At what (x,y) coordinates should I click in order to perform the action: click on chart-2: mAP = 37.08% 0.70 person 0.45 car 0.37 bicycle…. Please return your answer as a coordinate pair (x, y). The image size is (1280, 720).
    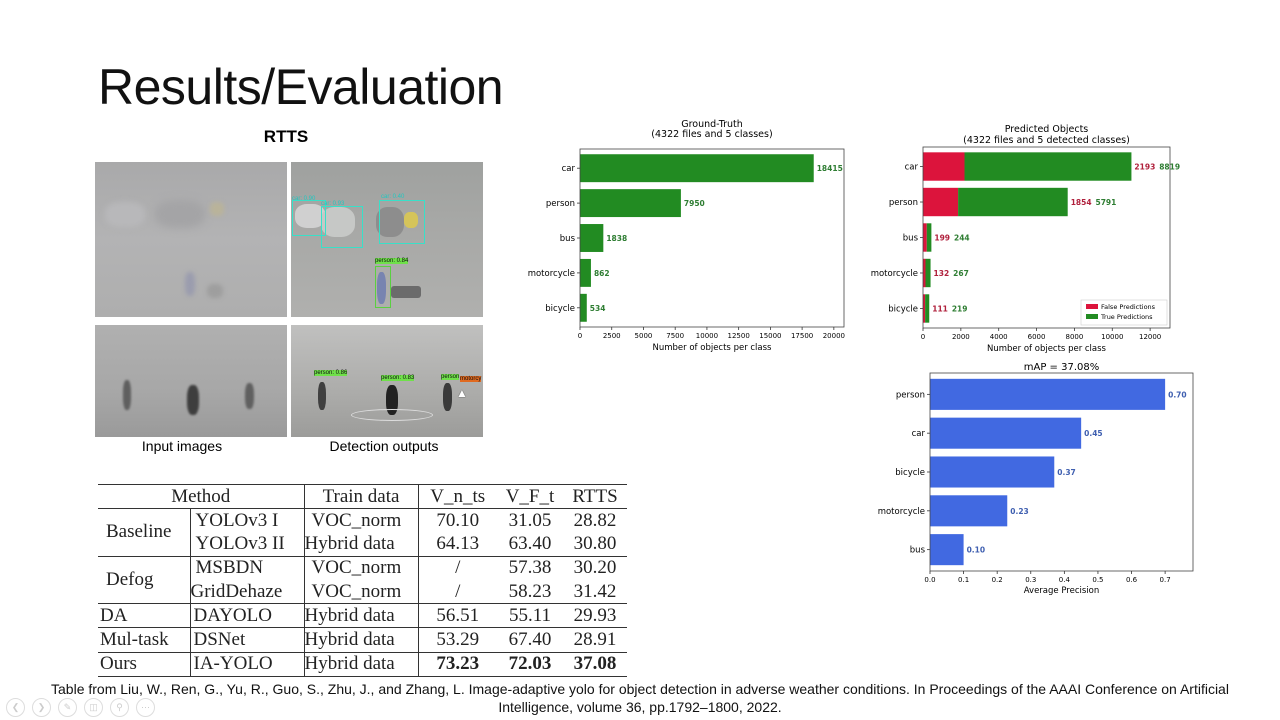
    Looking at the image, I should click on (1036, 479).